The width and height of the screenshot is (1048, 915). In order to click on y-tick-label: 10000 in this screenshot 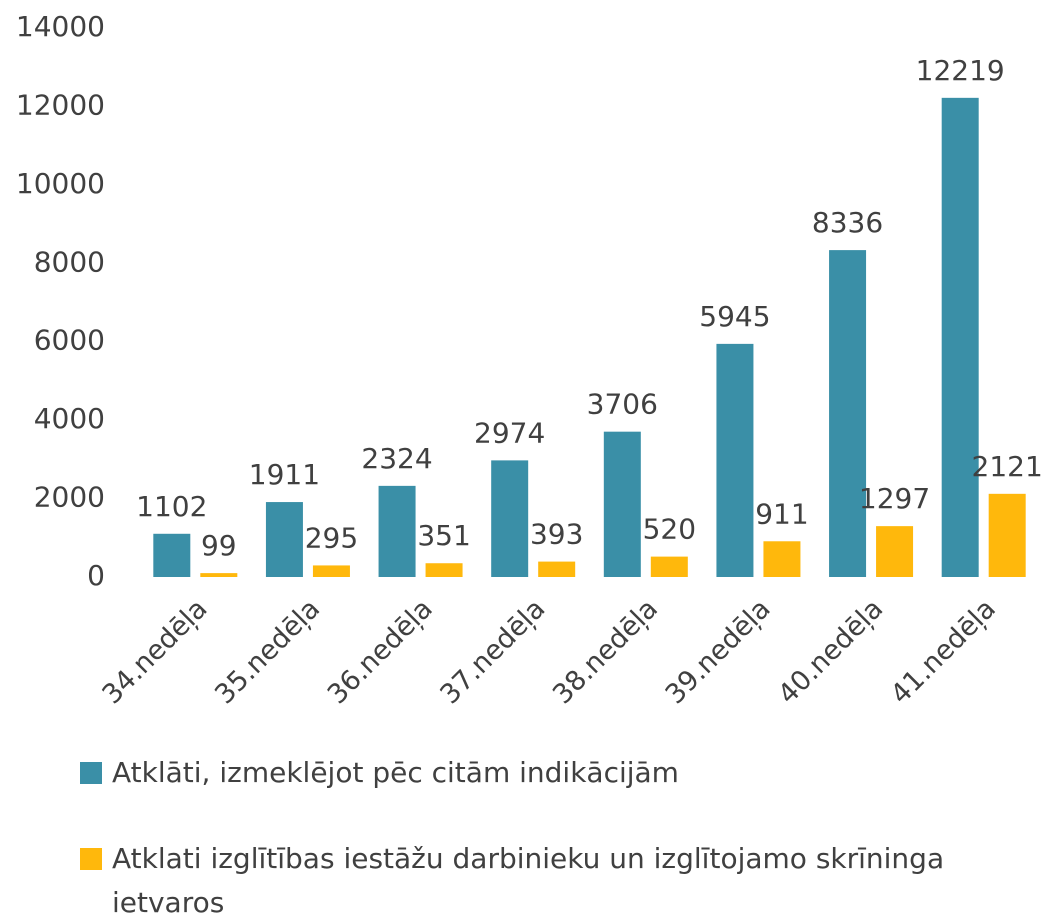, I will do `click(60, 183)`.